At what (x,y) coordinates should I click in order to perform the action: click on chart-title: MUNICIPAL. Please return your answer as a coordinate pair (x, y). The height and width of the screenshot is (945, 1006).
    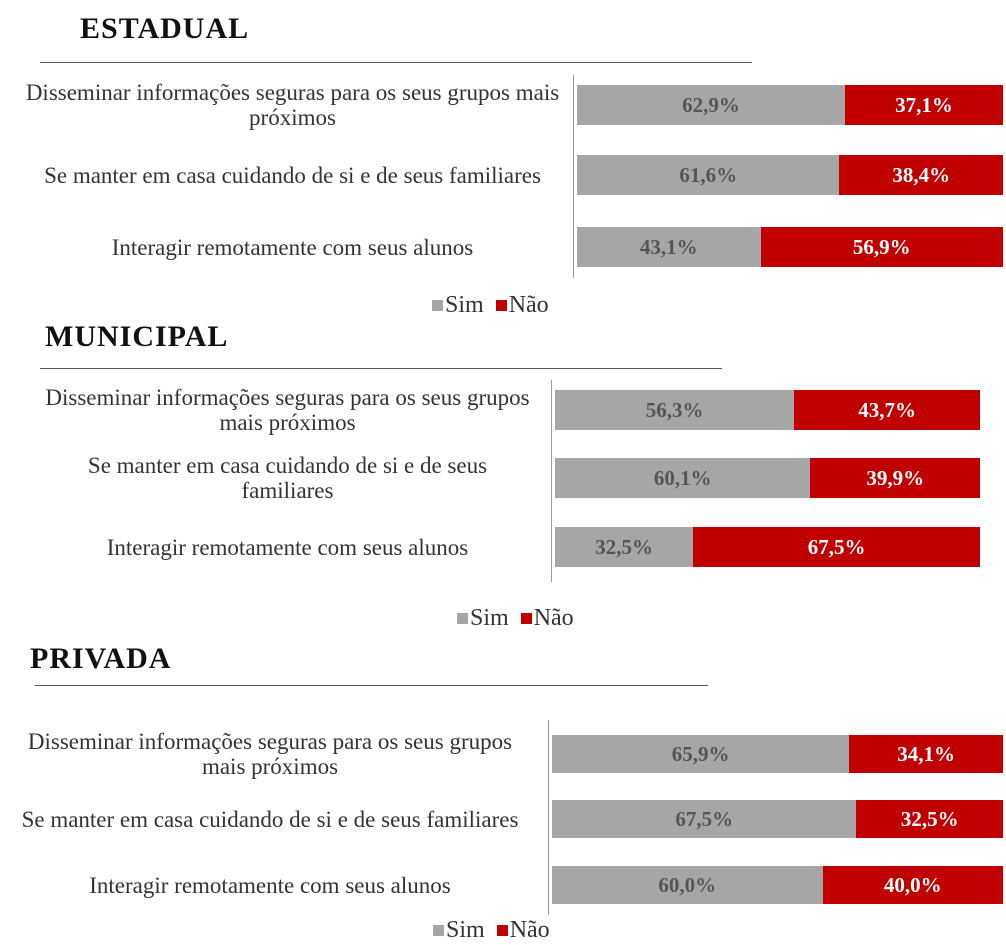
    Looking at the image, I should click on (137, 336).